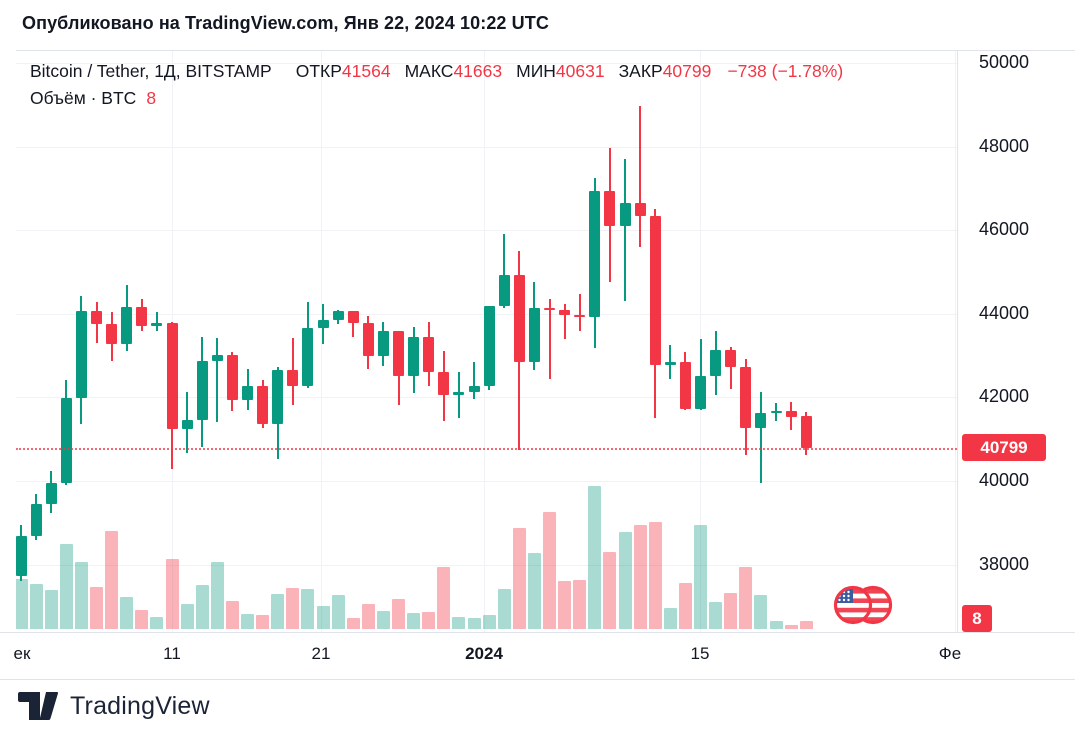 The image size is (1075, 739). I want to click on change-value: −738 (−1.78%), so click(785, 71).